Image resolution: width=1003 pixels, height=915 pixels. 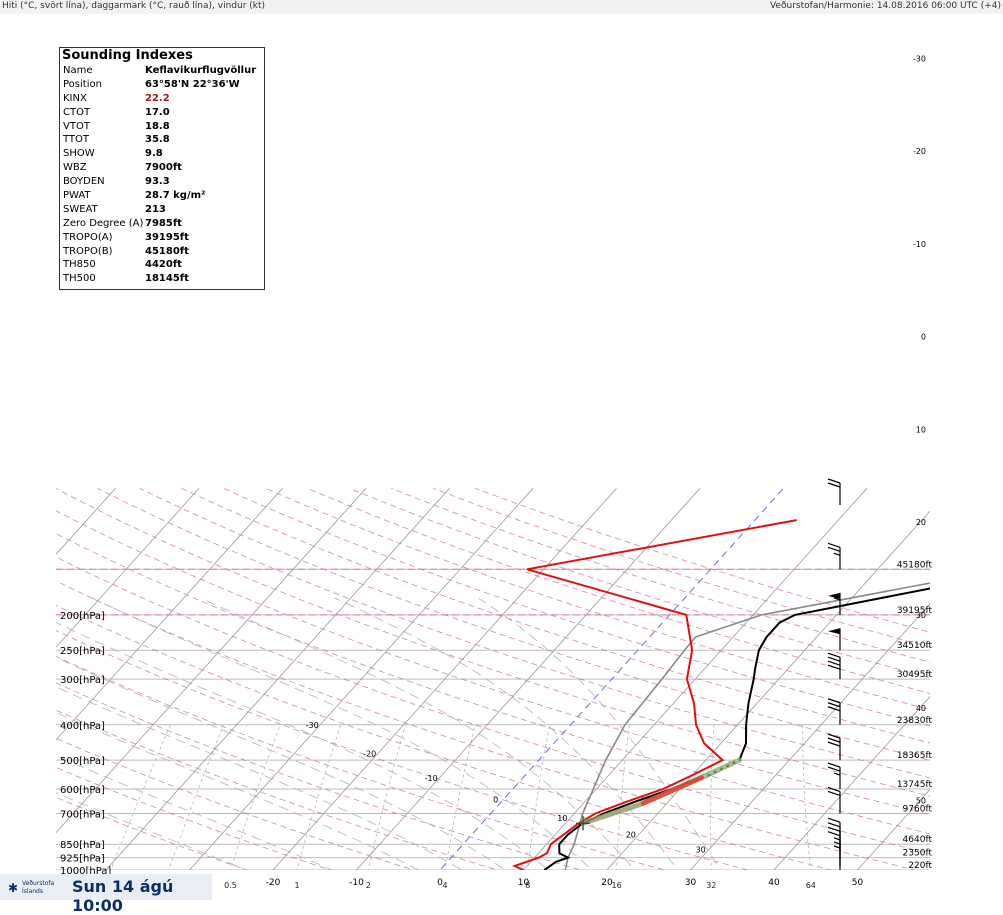 What do you see at coordinates (38, 883) in the screenshot?
I see `logo-text-line1: Veðurstofa` at bounding box center [38, 883].